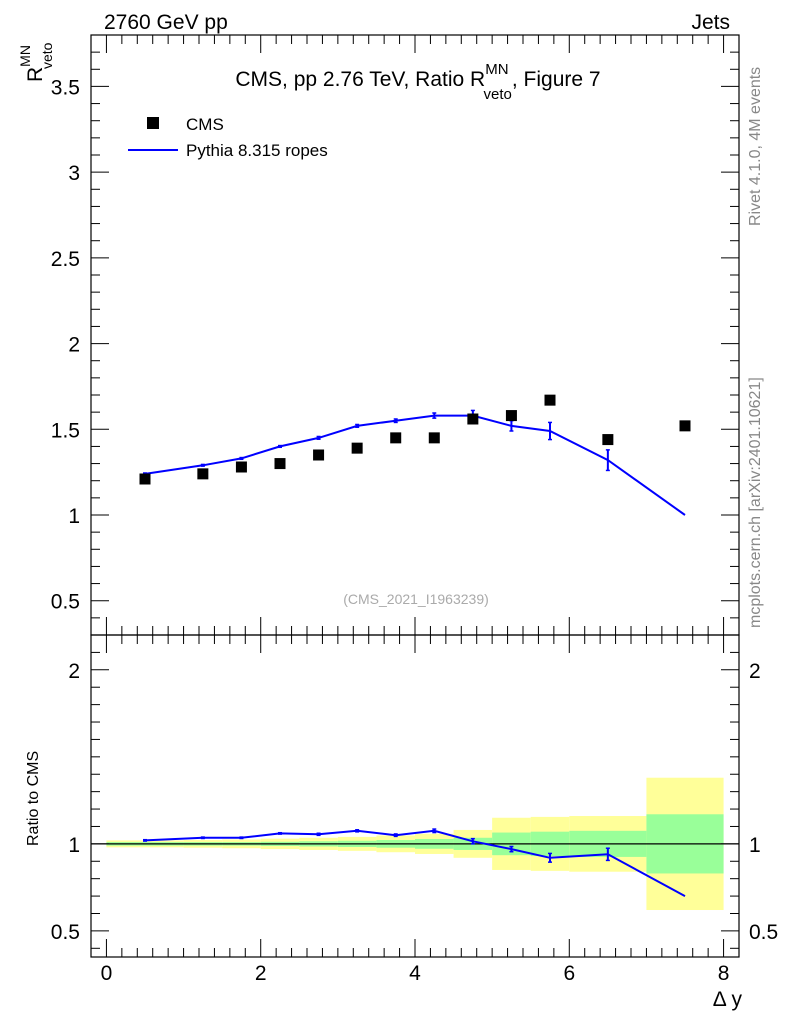 This screenshot has width=786, height=1029. I want to click on analysis-watermark: (CMS_2021_I1963239), so click(416, 599).